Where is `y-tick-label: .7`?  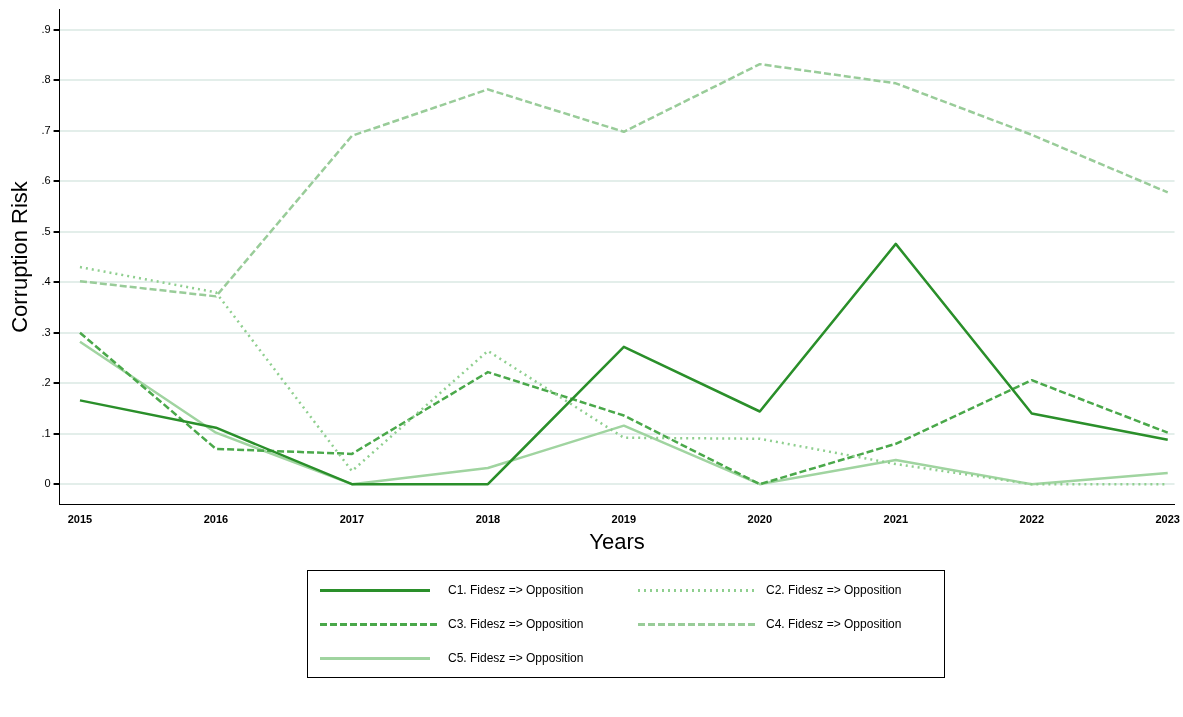
y-tick-label: .7 is located at coordinates (46, 129).